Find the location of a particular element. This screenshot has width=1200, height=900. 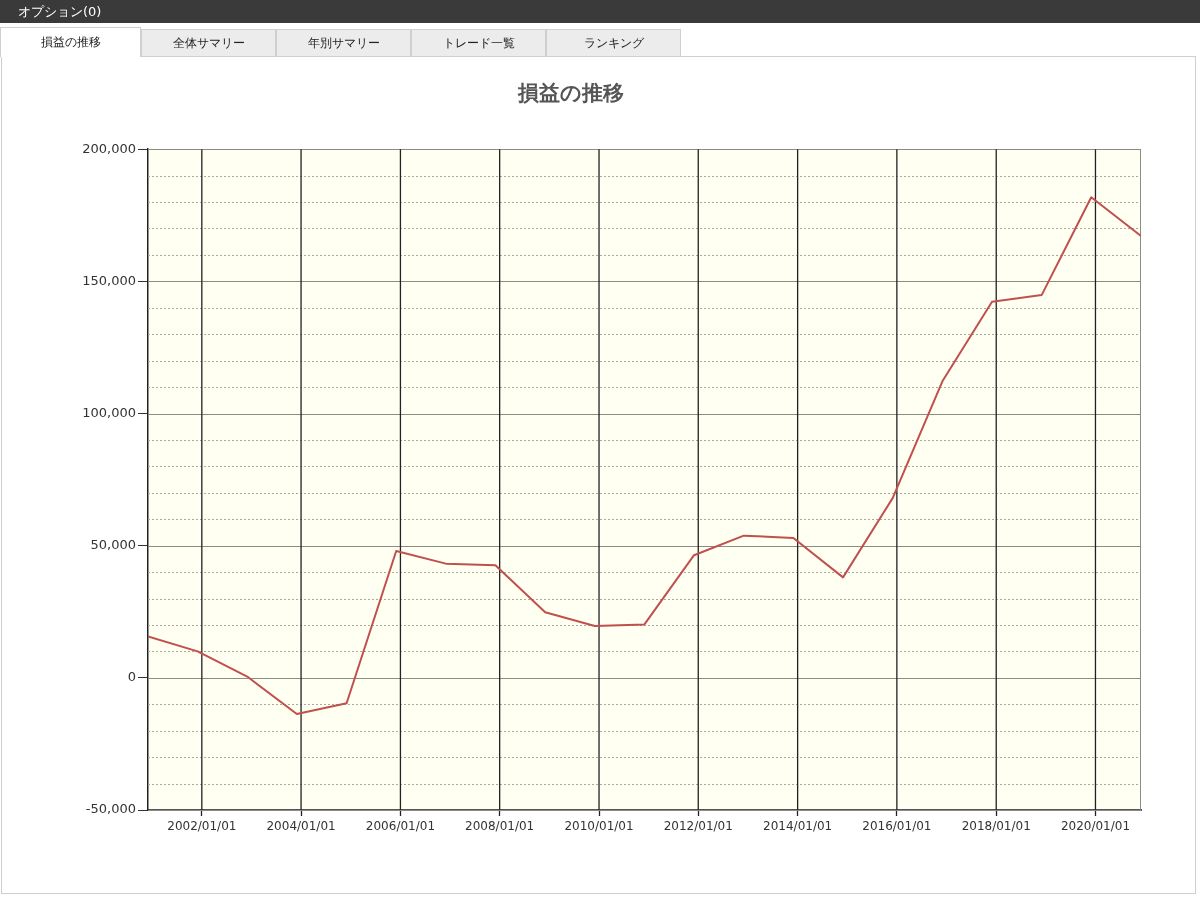

tab: ランキング is located at coordinates (613, 42).